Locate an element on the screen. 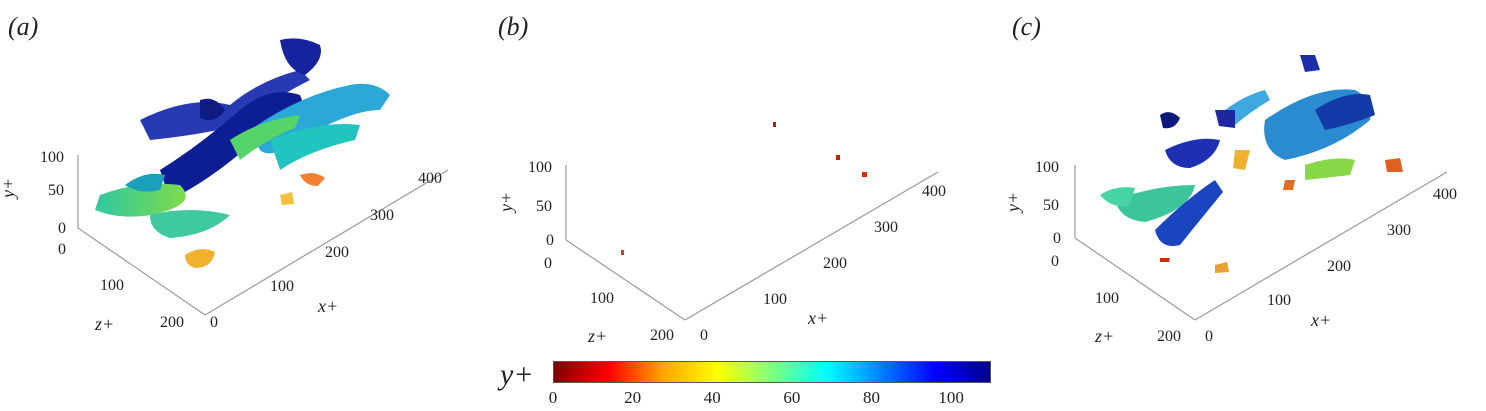  colorbar: y+ 0 20 40 60 80 100 is located at coordinates (750, 384).